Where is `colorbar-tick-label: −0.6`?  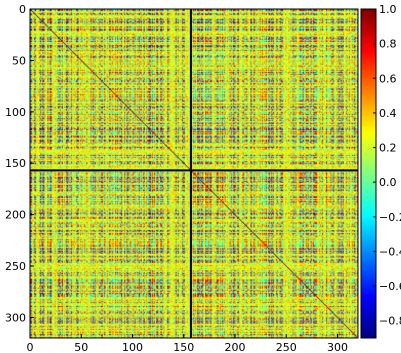 colorbar-tick-label: −0.6 is located at coordinates (390, 286).